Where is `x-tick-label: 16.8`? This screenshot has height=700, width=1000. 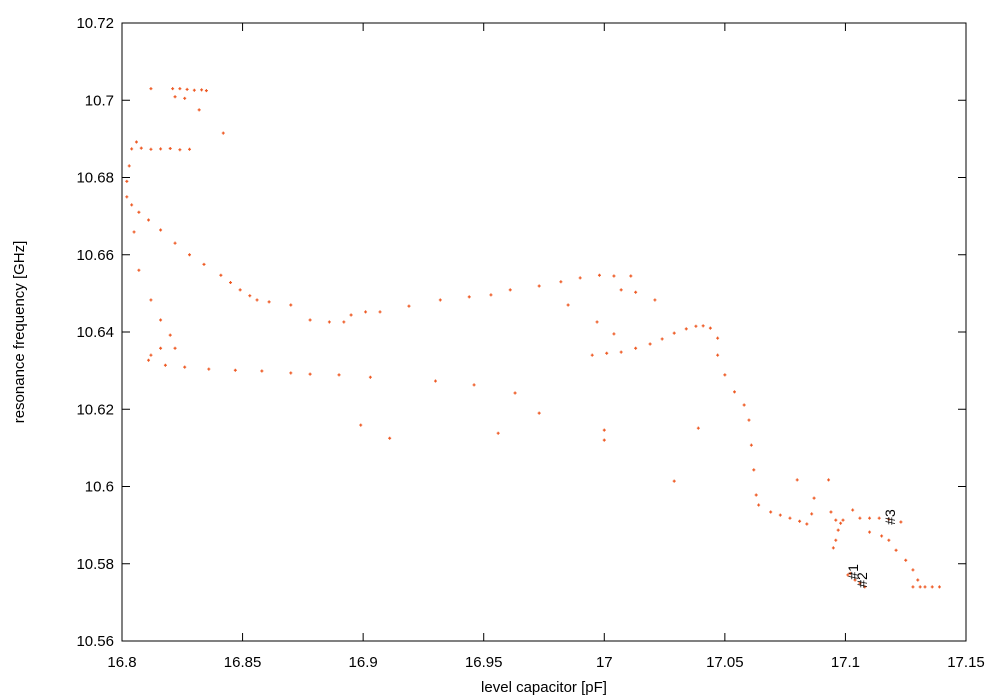
x-tick-label: 16.8 is located at coordinates (121, 662).